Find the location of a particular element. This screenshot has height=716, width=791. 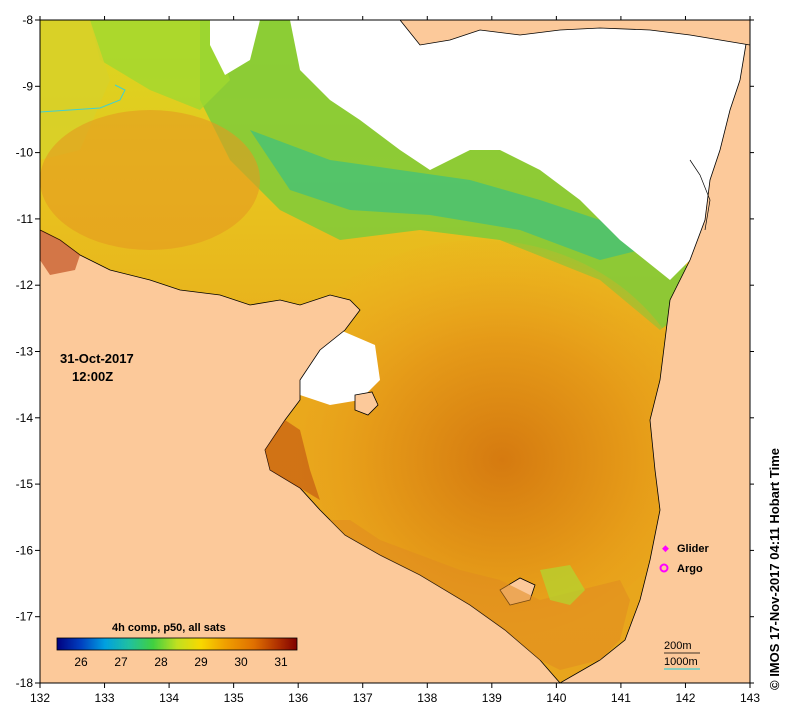

colorbar-title: 4h comp, p50, all sats is located at coordinates (169, 628).